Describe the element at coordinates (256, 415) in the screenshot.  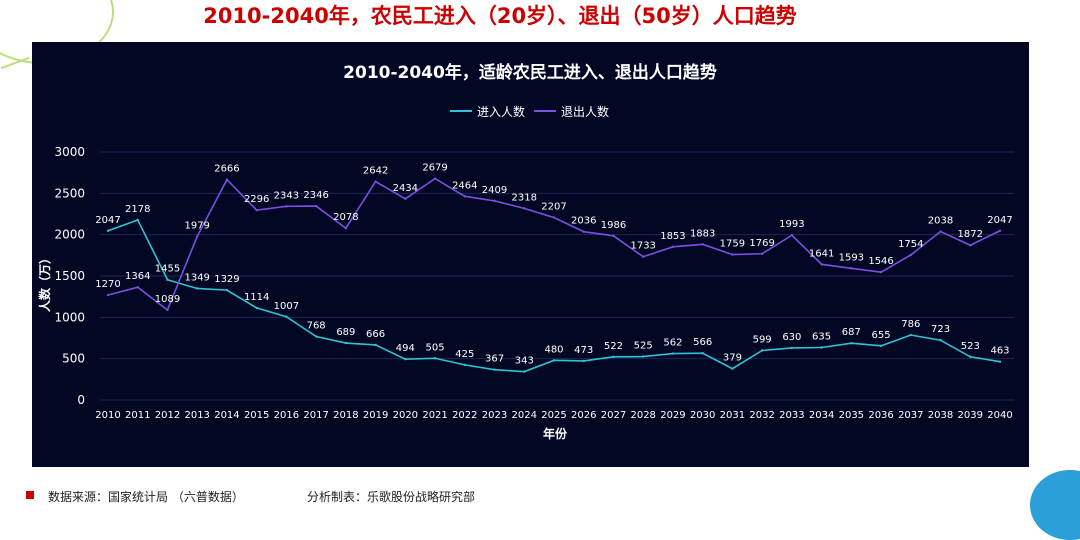
I see `x-tick-label: 2015` at that location.